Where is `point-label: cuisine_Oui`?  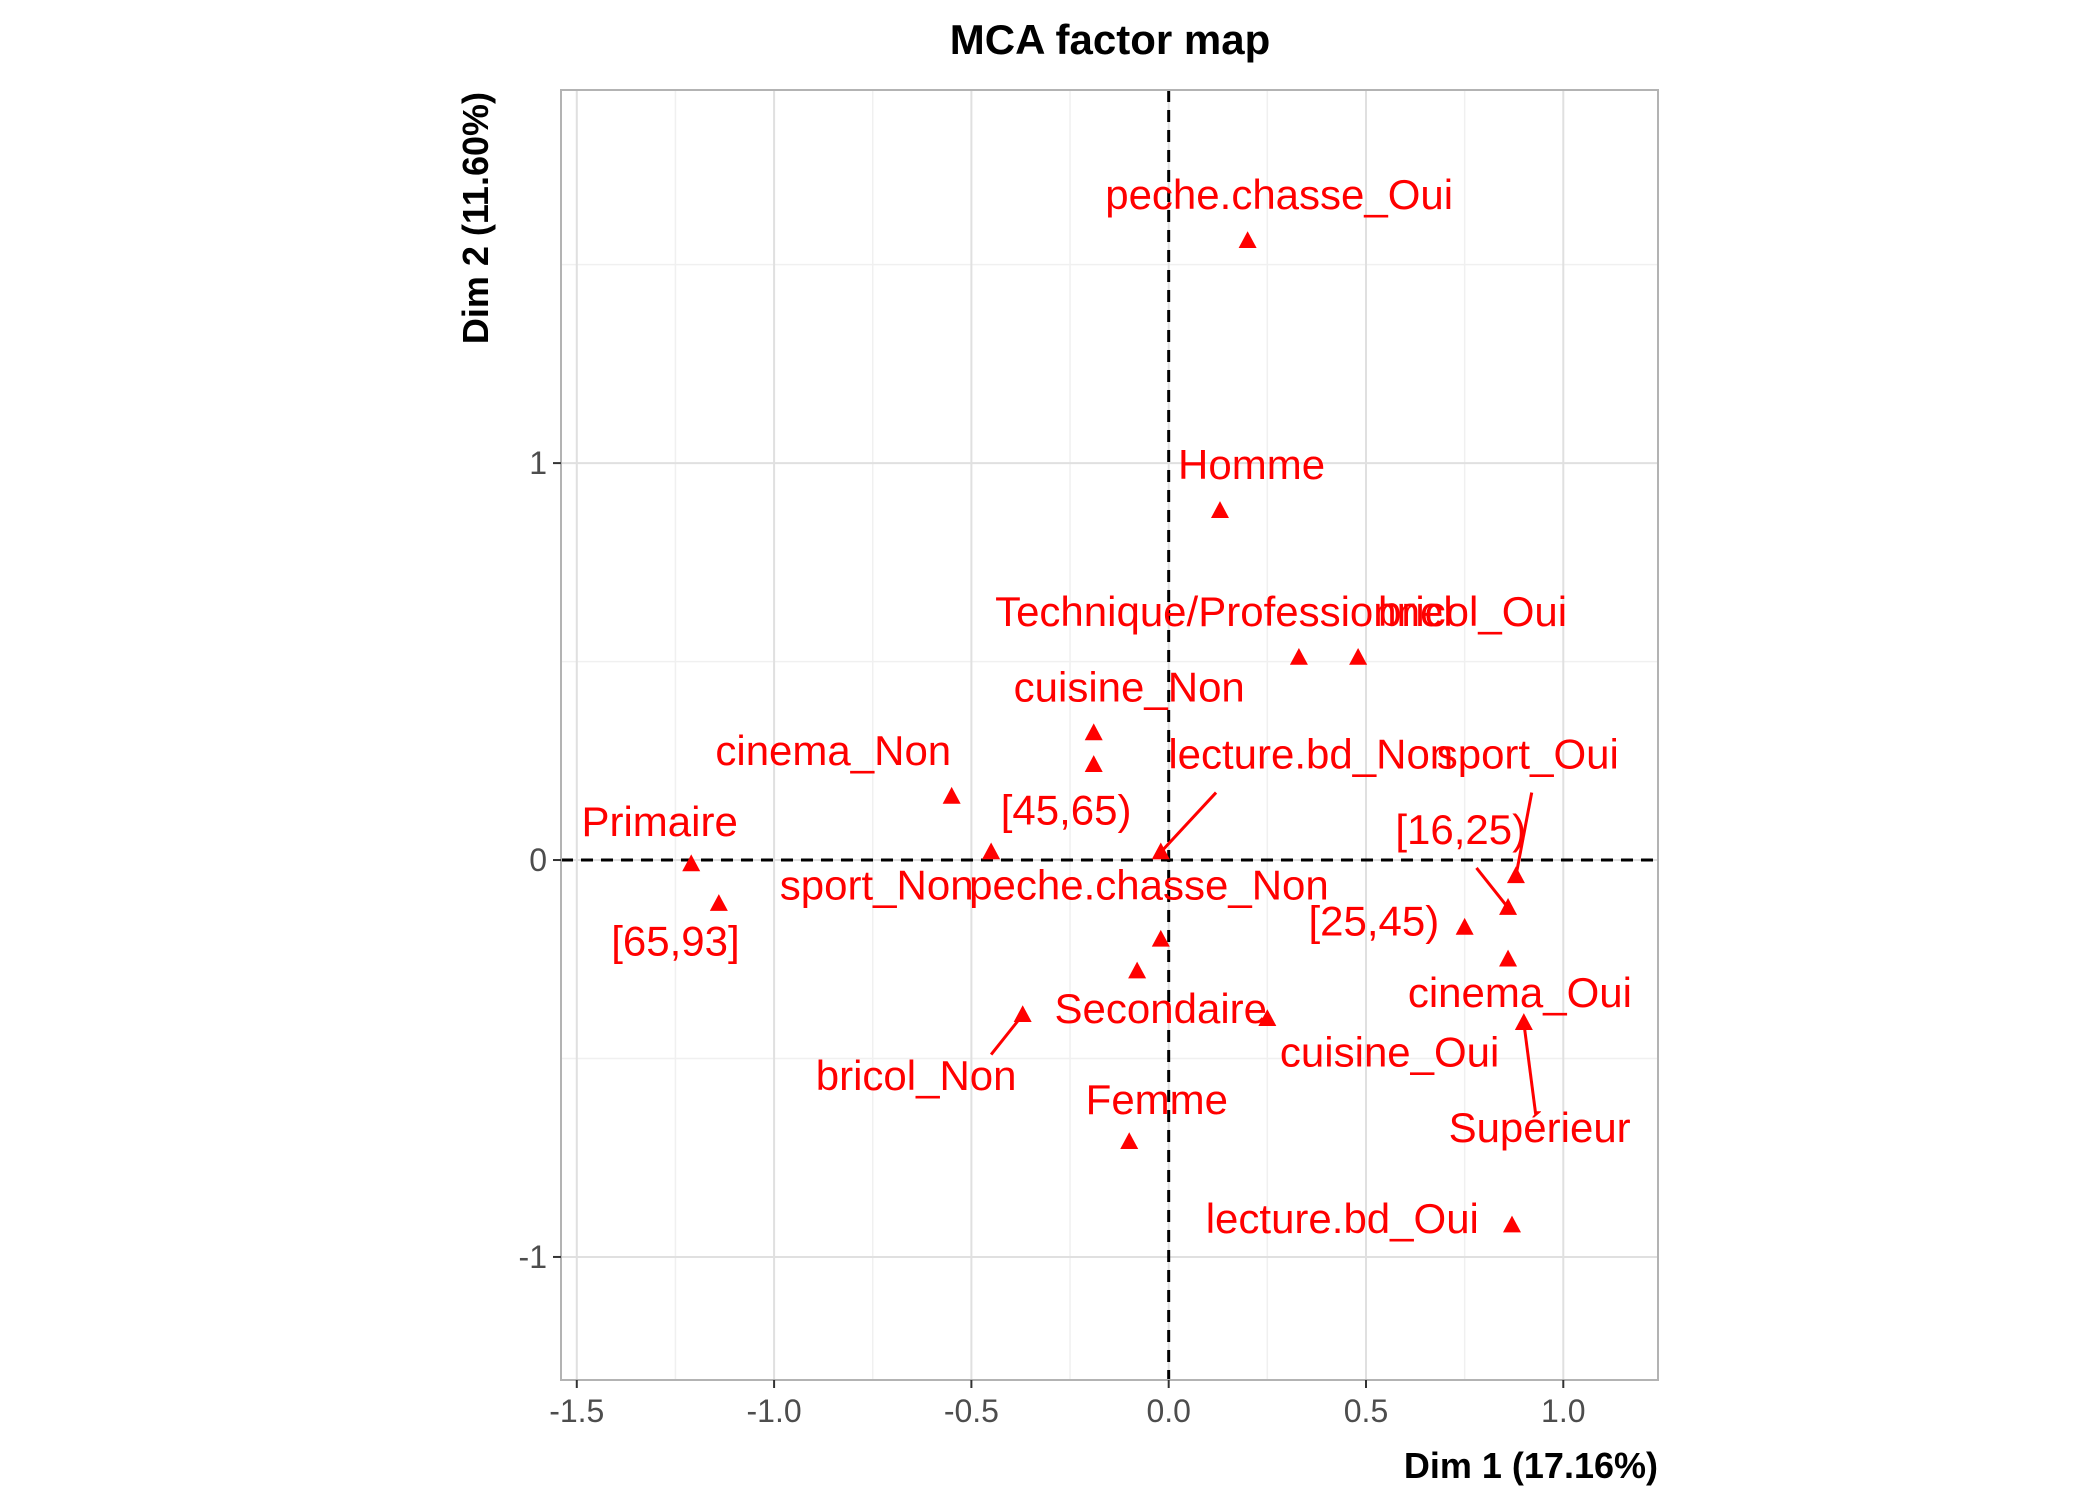 point-label: cuisine_Oui is located at coordinates (1389, 1051).